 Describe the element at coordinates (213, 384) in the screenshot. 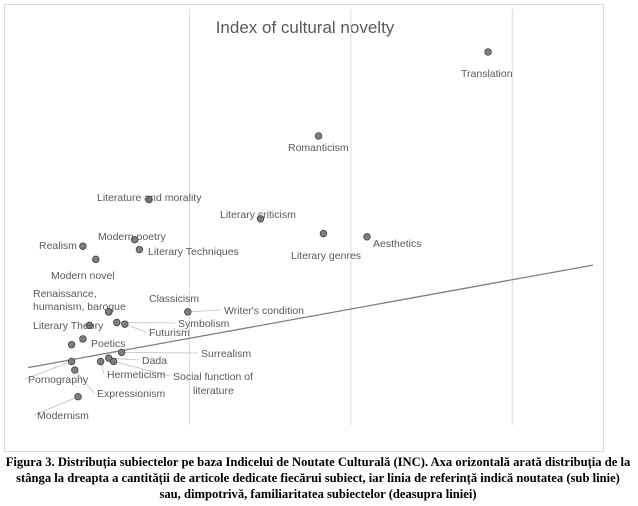

I see `point-label: Social function of literature` at that location.